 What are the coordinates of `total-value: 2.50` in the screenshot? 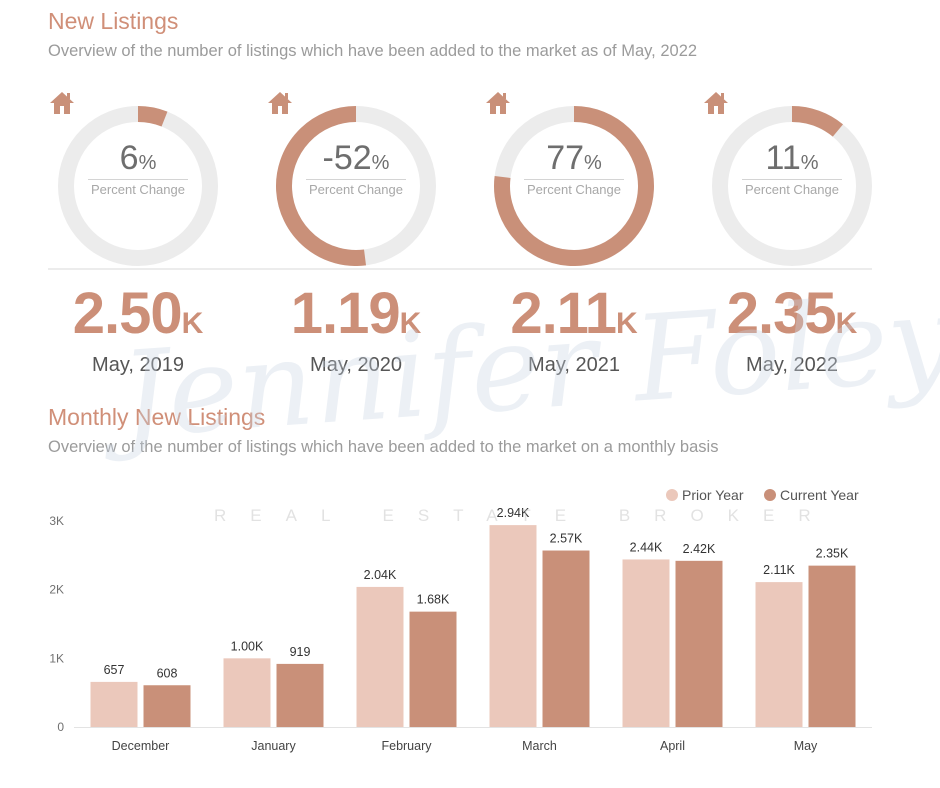 It's located at (127, 313).